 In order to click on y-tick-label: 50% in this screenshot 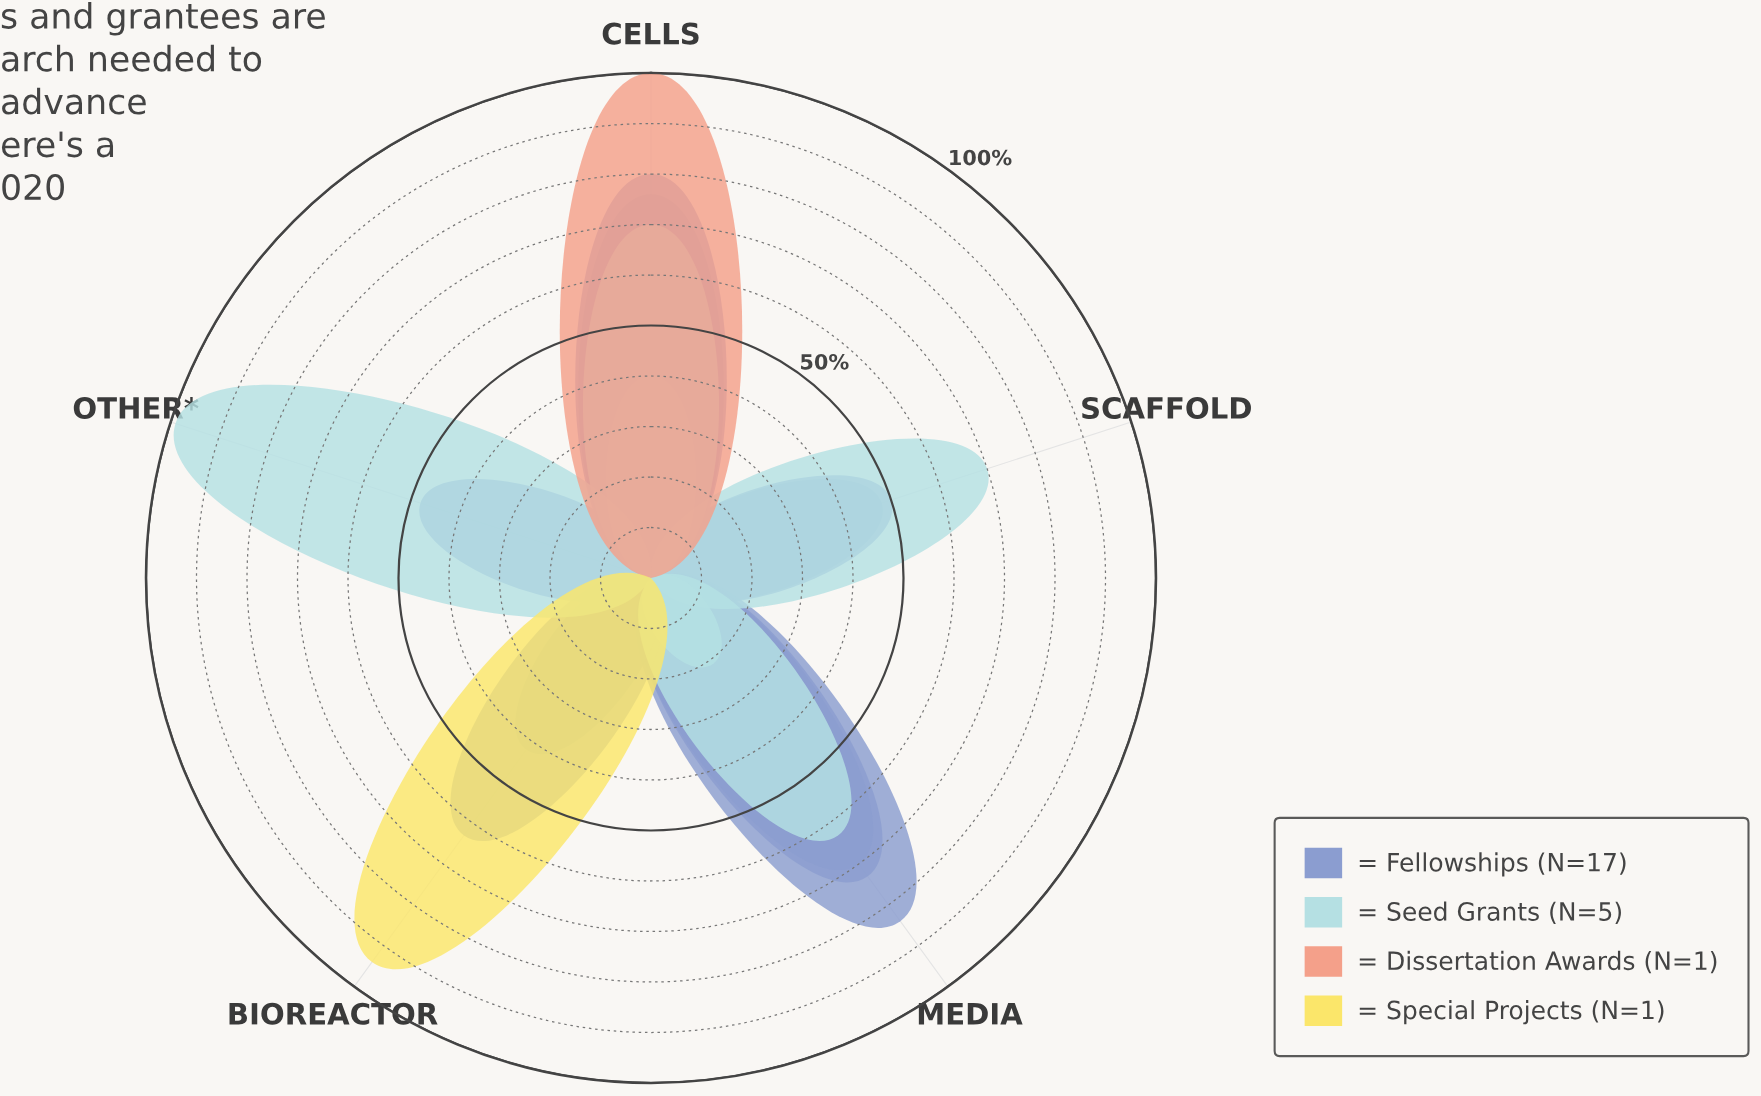, I will do `click(825, 361)`.